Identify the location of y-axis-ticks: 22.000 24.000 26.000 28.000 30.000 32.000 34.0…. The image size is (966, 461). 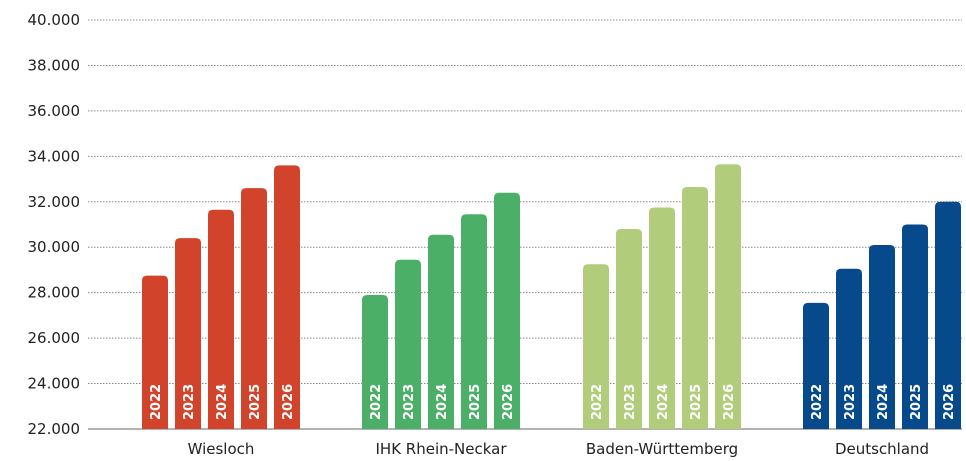
(54, 224).